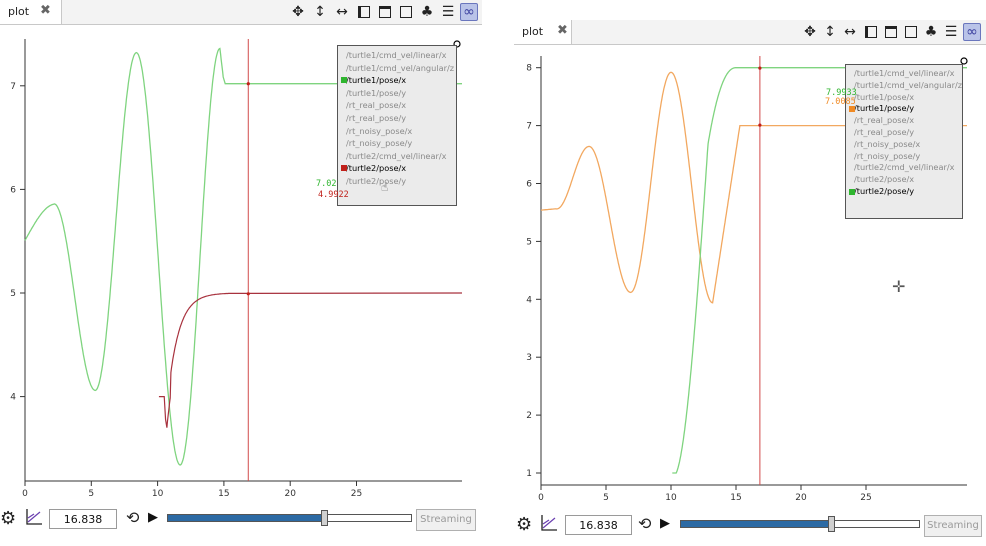 Image resolution: width=986 pixels, height=546 pixels. I want to click on cursor-point-green, so click(760, 68).